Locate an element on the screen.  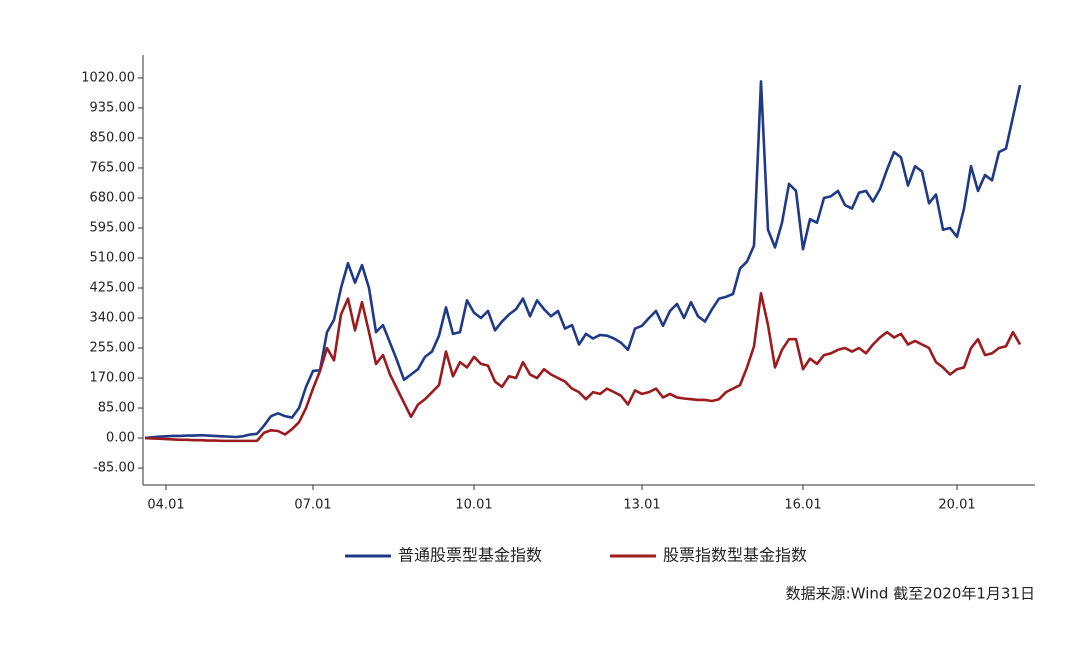
y-tick-label: -85.00 is located at coordinates (114, 468).